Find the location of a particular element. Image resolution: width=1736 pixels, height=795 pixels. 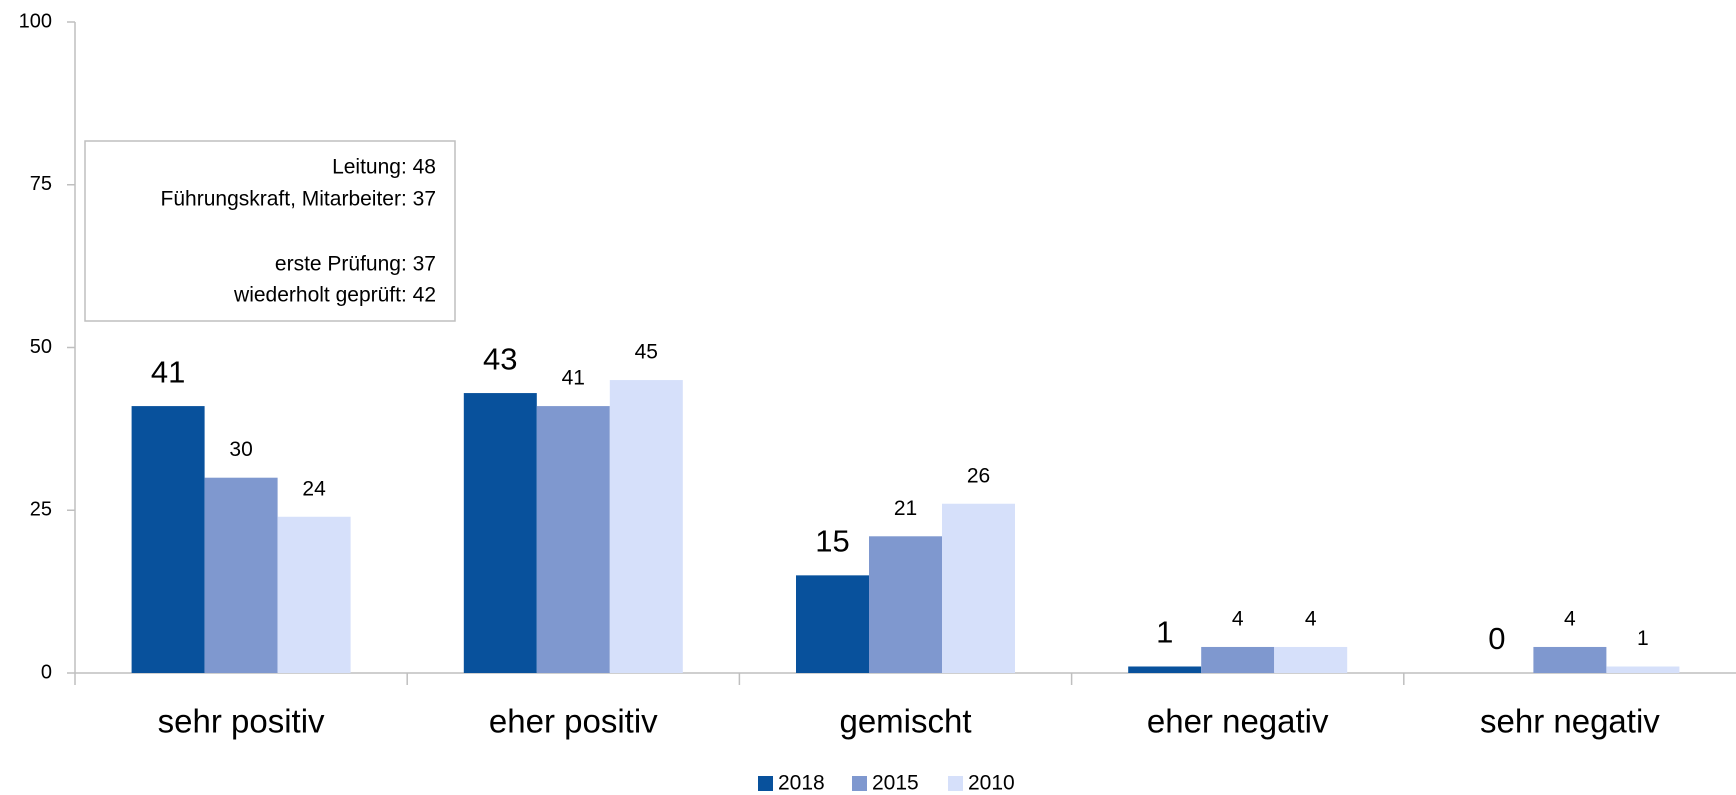

annotation-box is located at coordinates (270, 231).